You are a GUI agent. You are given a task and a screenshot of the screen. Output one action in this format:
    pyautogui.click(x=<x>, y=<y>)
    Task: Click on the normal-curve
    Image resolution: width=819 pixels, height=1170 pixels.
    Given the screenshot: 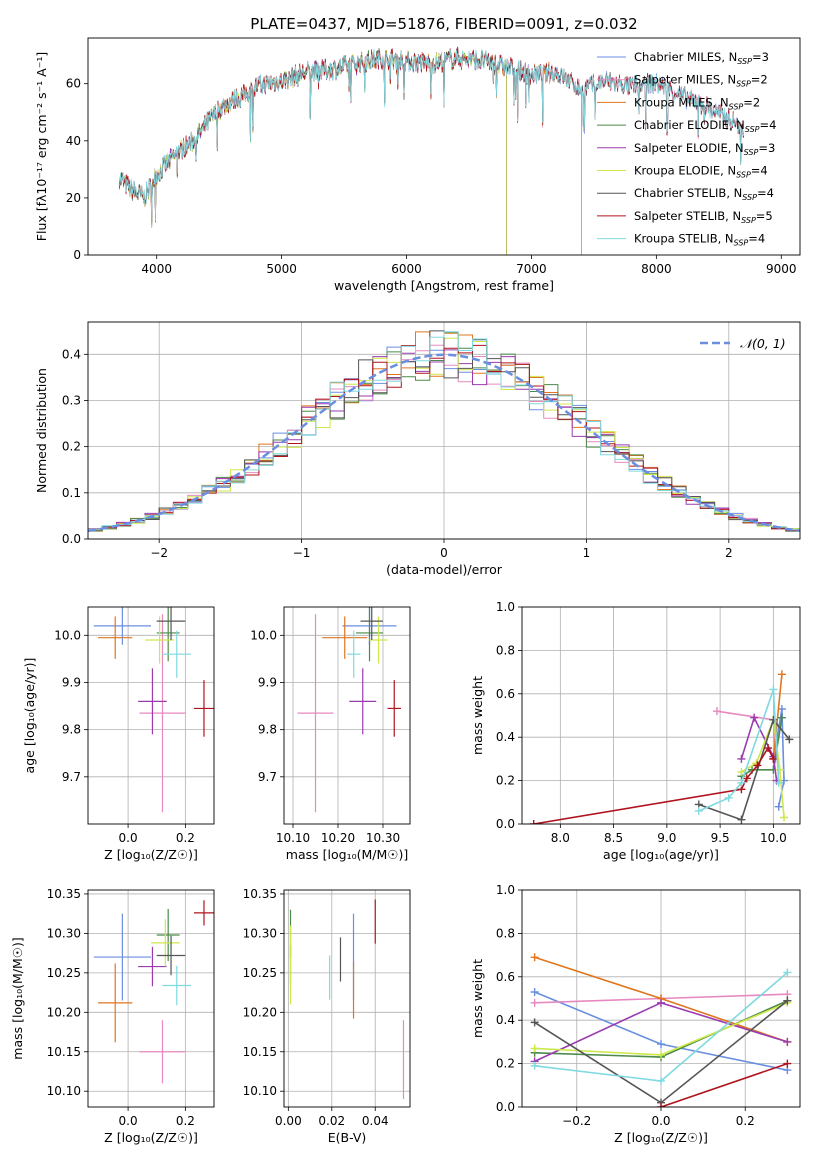 What is the action you would take?
    pyautogui.click(x=444, y=443)
    